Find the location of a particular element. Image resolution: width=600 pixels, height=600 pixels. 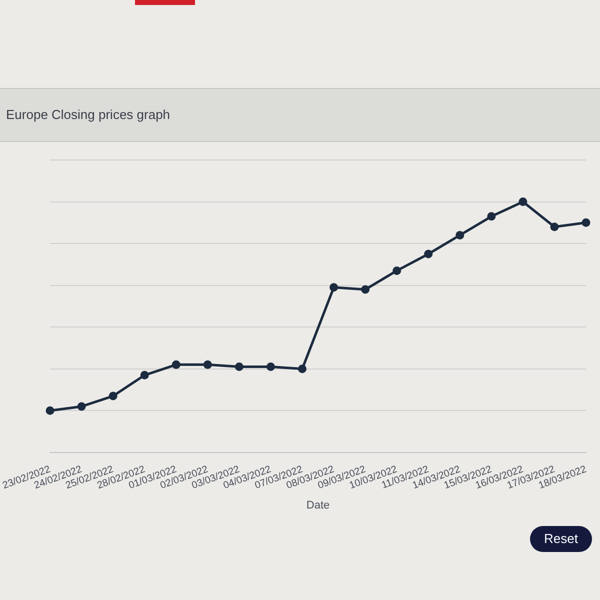

x-axis-title: Date is located at coordinates (318, 505).